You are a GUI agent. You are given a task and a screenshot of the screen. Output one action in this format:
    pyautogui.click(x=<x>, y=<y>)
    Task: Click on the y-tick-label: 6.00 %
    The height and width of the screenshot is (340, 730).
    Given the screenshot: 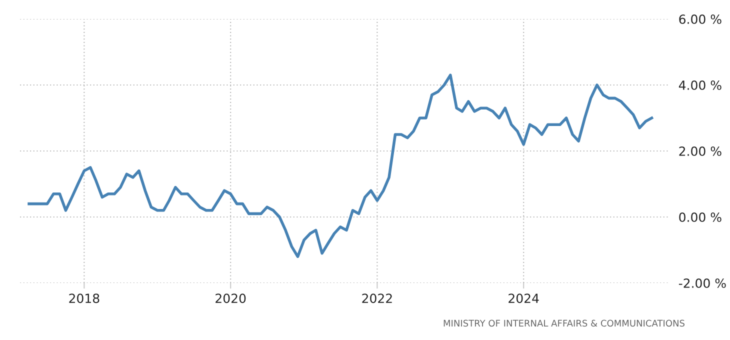 What is the action you would take?
    pyautogui.click(x=700, y=19)
    